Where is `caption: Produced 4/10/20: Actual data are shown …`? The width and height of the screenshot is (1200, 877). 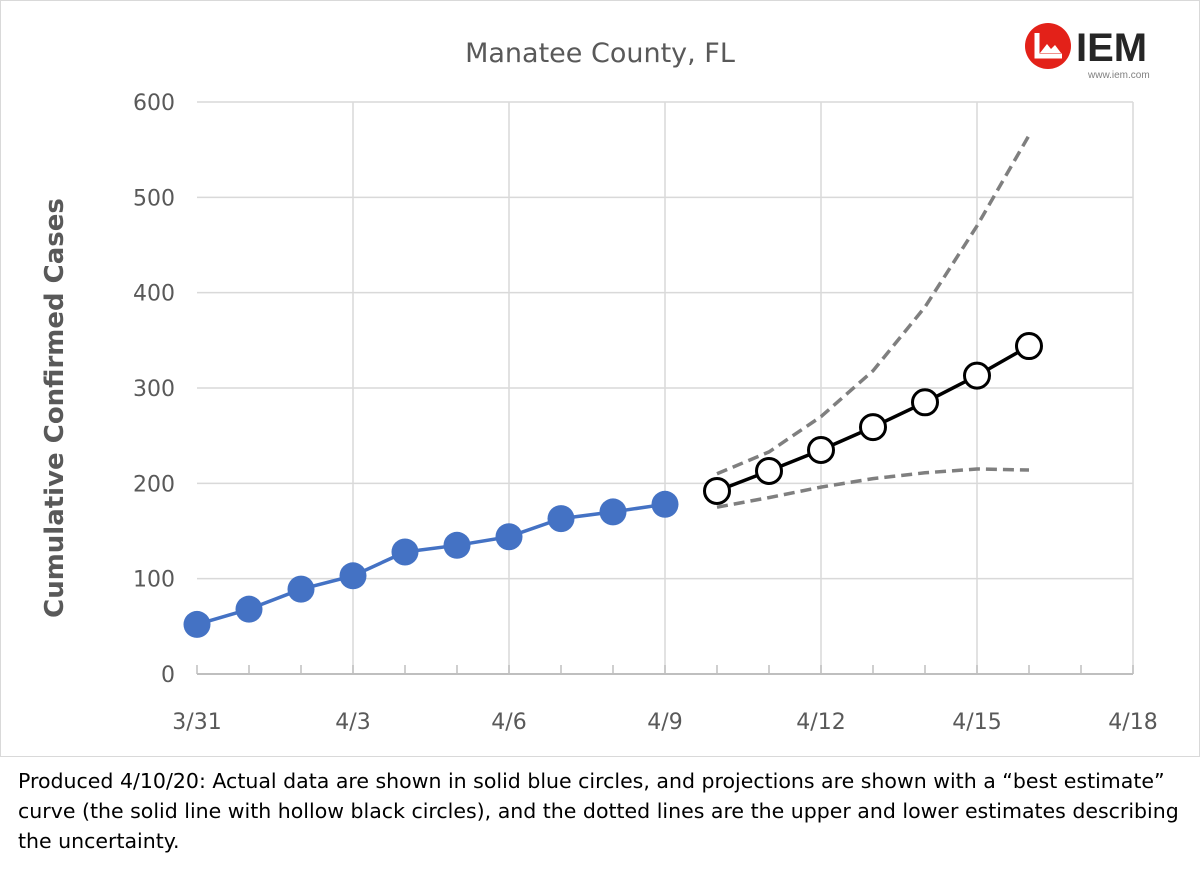 caption: Produced 4/10/20: Actual data are shown … is located at coordinates (598, 811).